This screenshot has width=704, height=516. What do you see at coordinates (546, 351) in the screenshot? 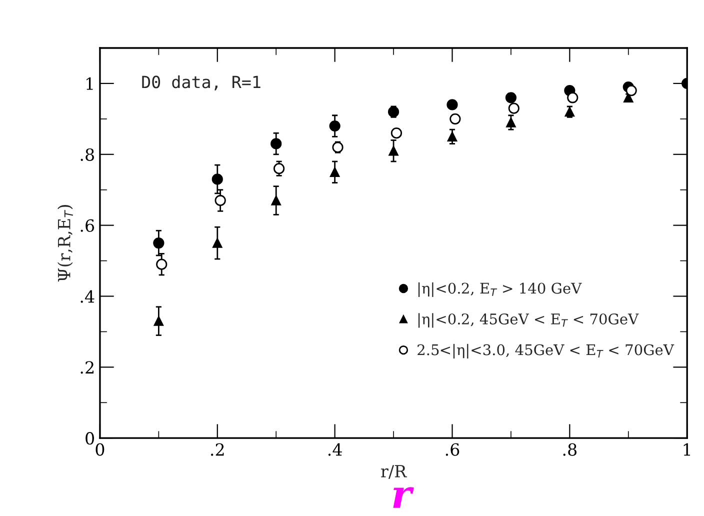
I see `legend-label: 2.5<|η|<3.0, 45GeV < E$_{T}$ < 70GeV` at bounding box center [546, 351].